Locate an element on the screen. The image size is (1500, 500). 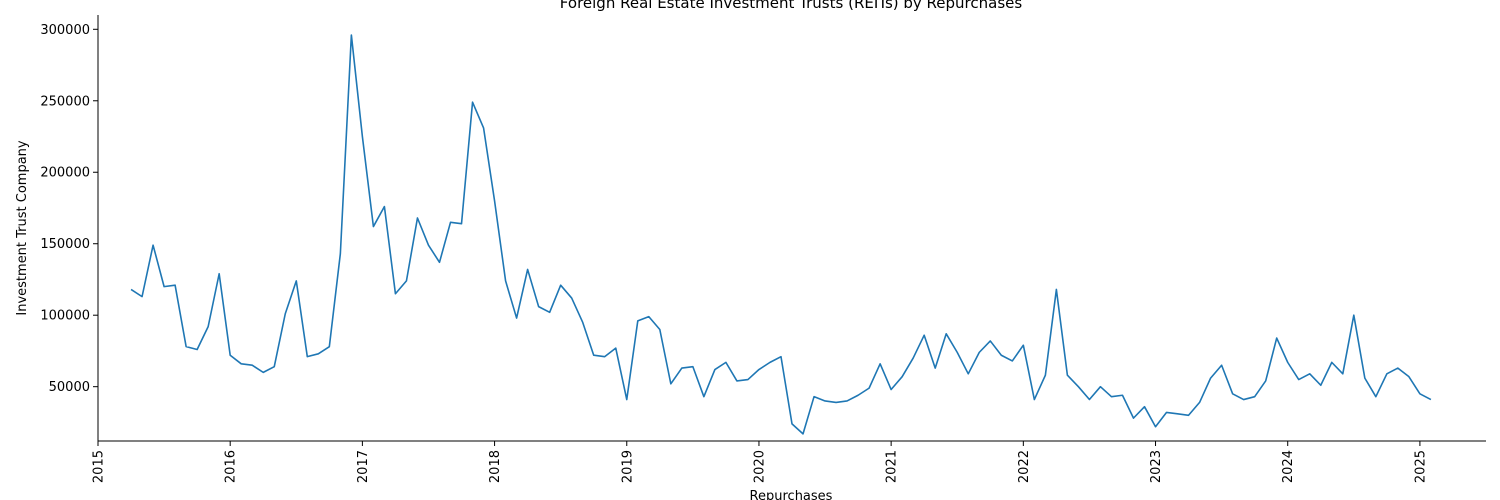
x-tick-label: 2019 is located at coordinates (627, 466).